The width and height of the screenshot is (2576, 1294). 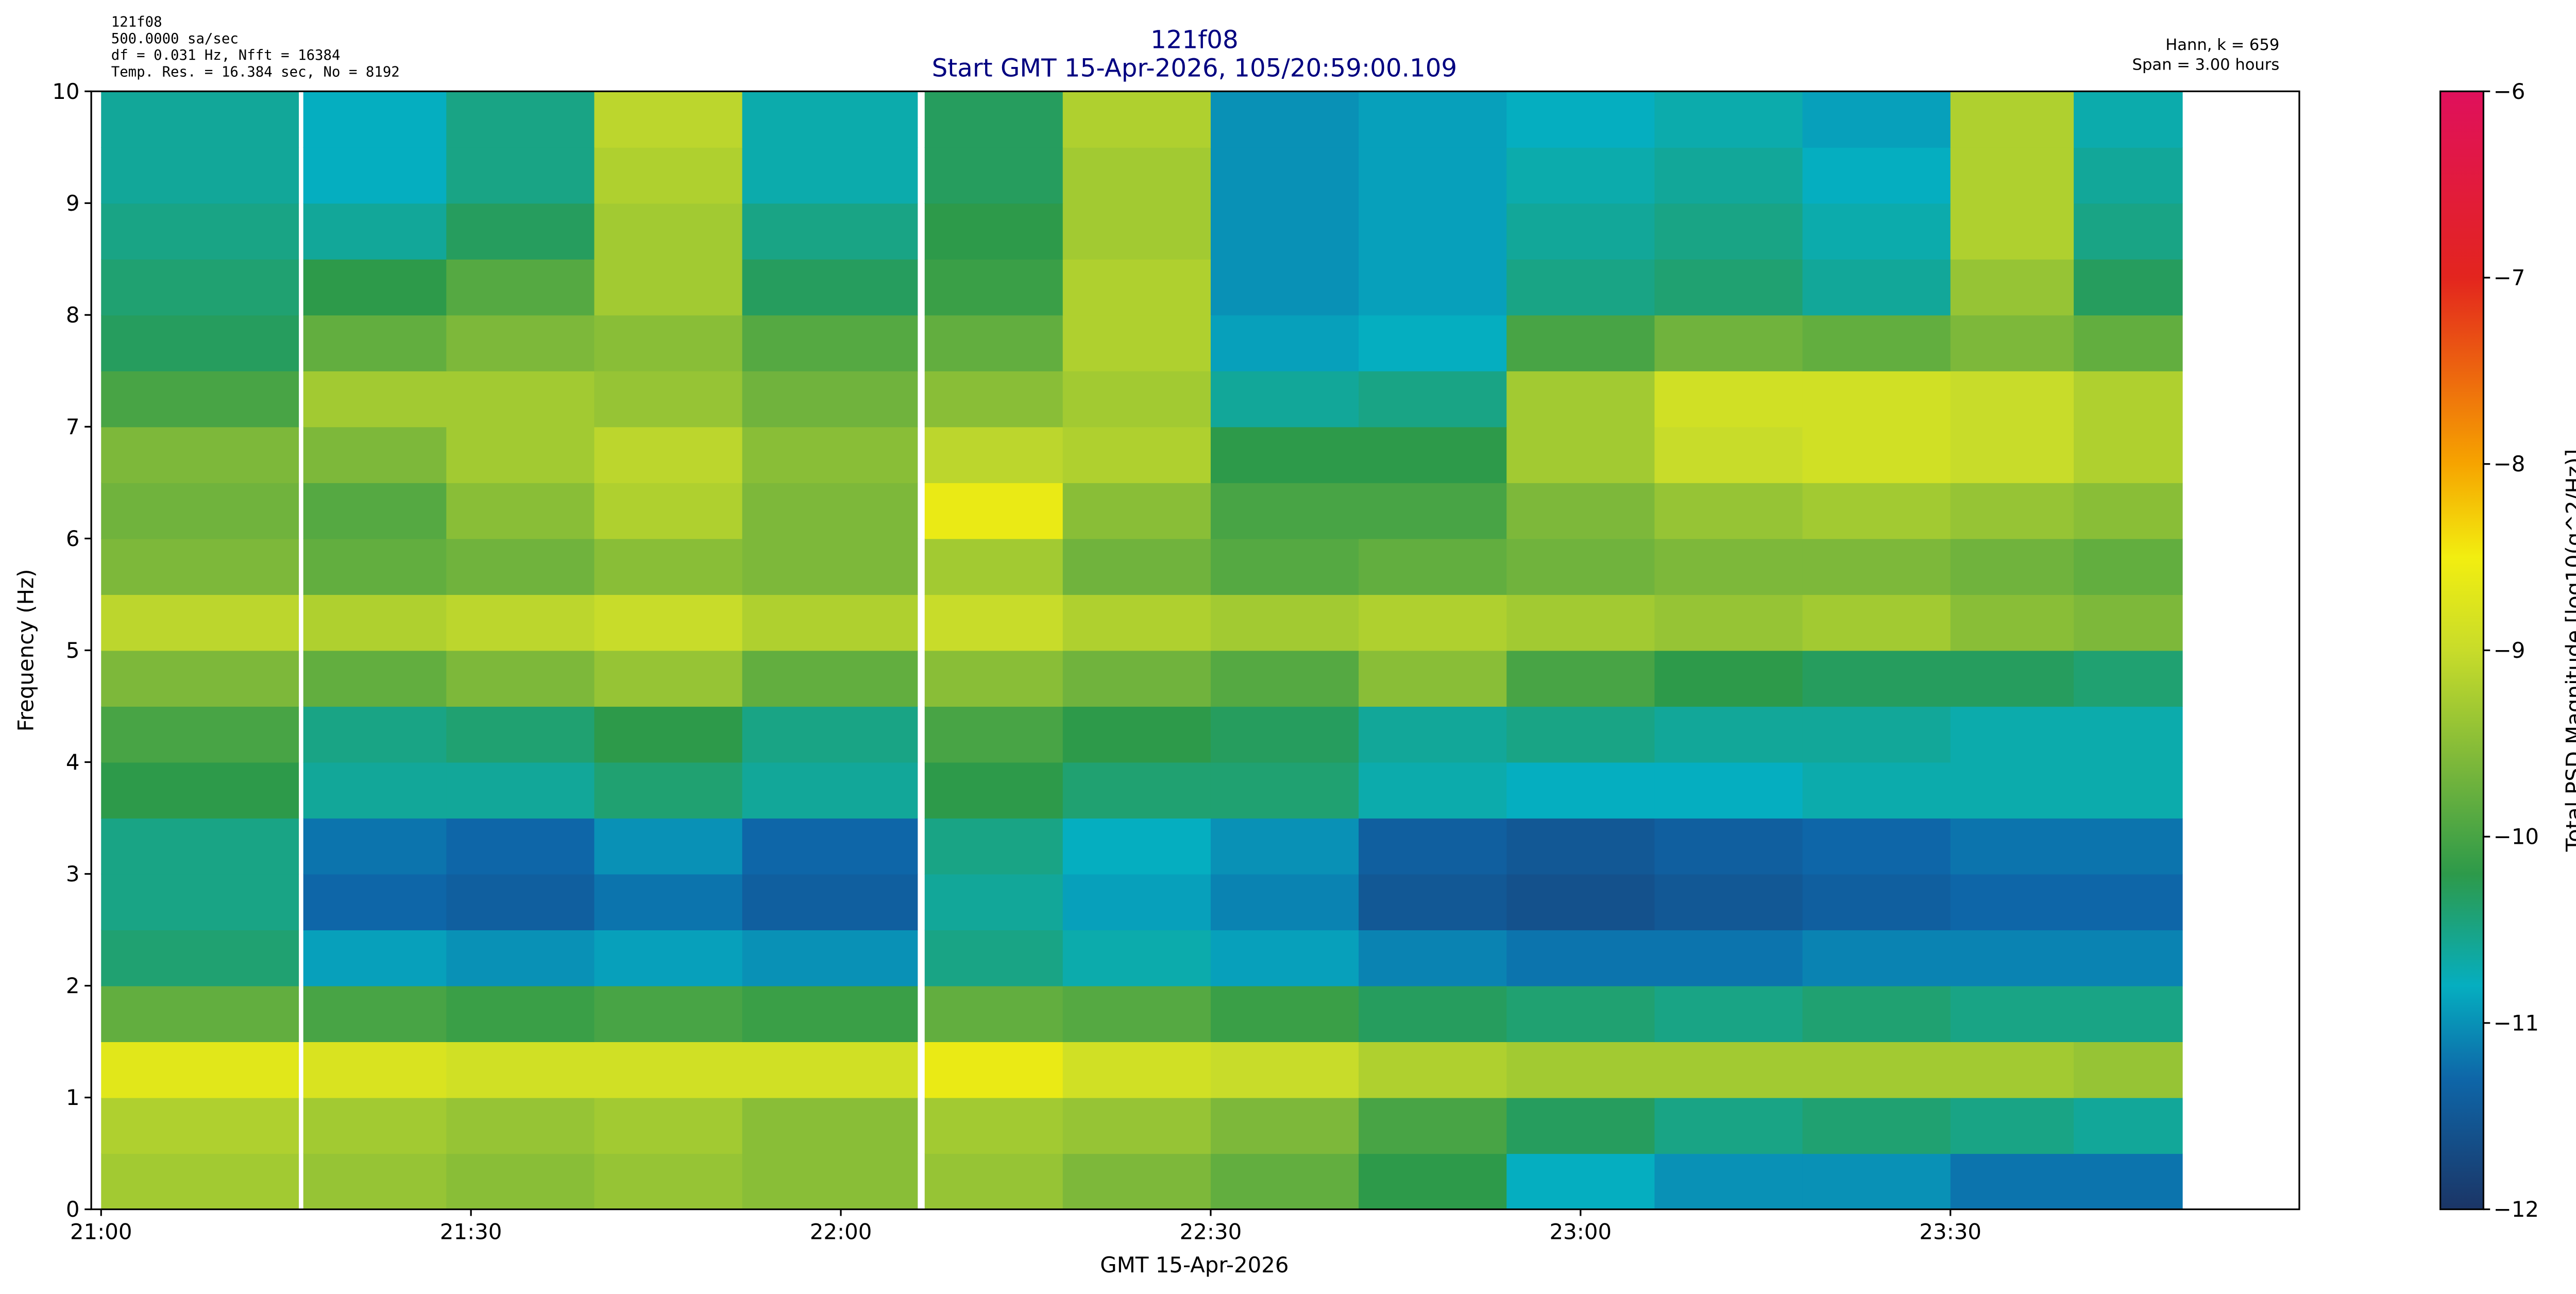 I want to click on colorbar-tick-label: −12, so click(x=2517, y=1209).